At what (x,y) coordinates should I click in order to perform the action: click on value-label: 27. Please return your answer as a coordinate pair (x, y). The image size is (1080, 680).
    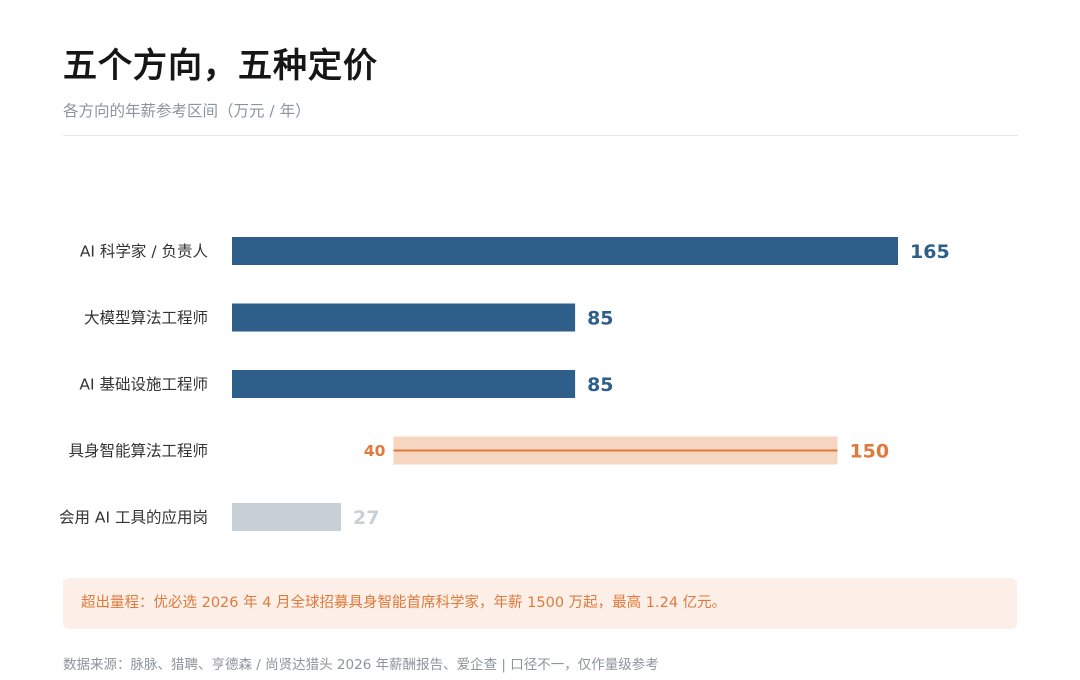
    Looking at the image, I should click on (366, 518).